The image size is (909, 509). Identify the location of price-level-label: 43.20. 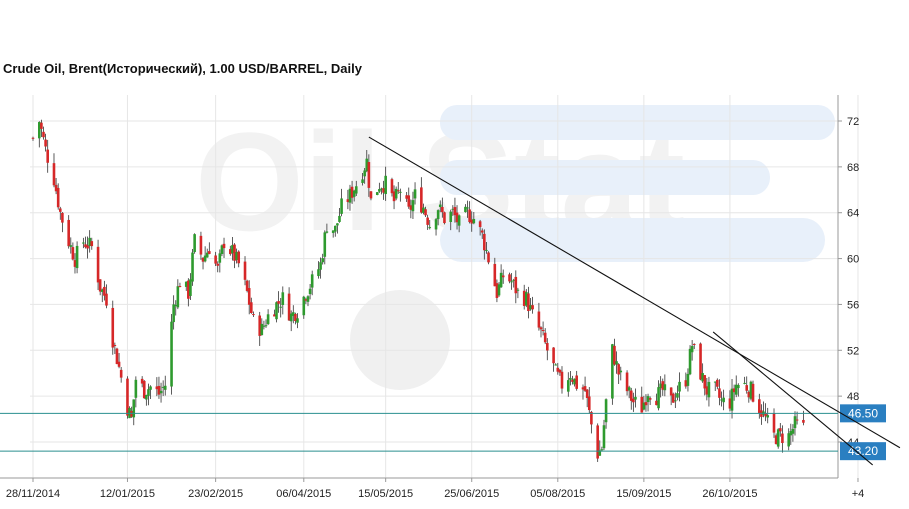
(863, 451).